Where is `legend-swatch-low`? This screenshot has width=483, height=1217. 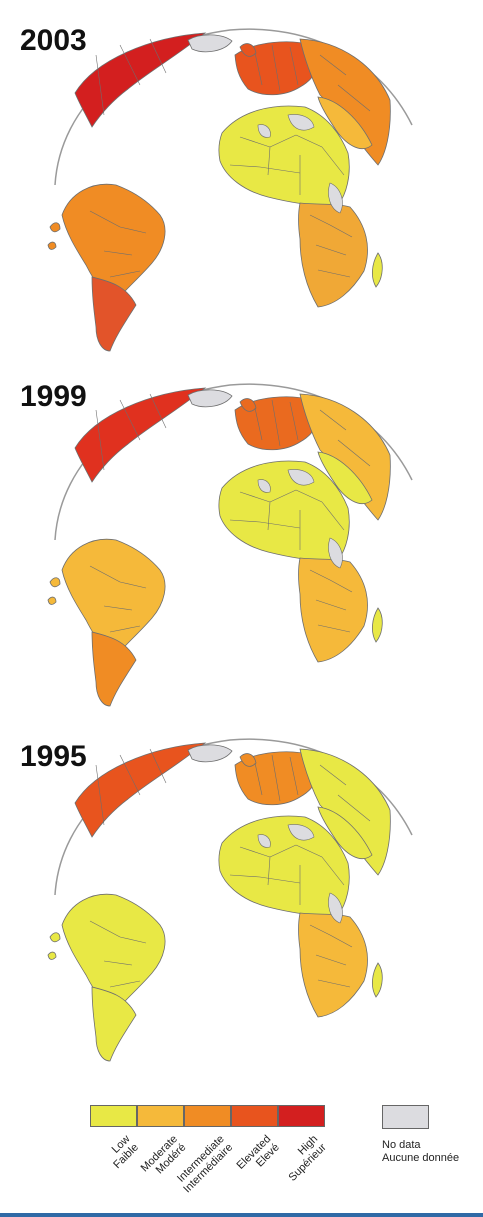 legend-swatch-low is located at coordinates (113, 1116).